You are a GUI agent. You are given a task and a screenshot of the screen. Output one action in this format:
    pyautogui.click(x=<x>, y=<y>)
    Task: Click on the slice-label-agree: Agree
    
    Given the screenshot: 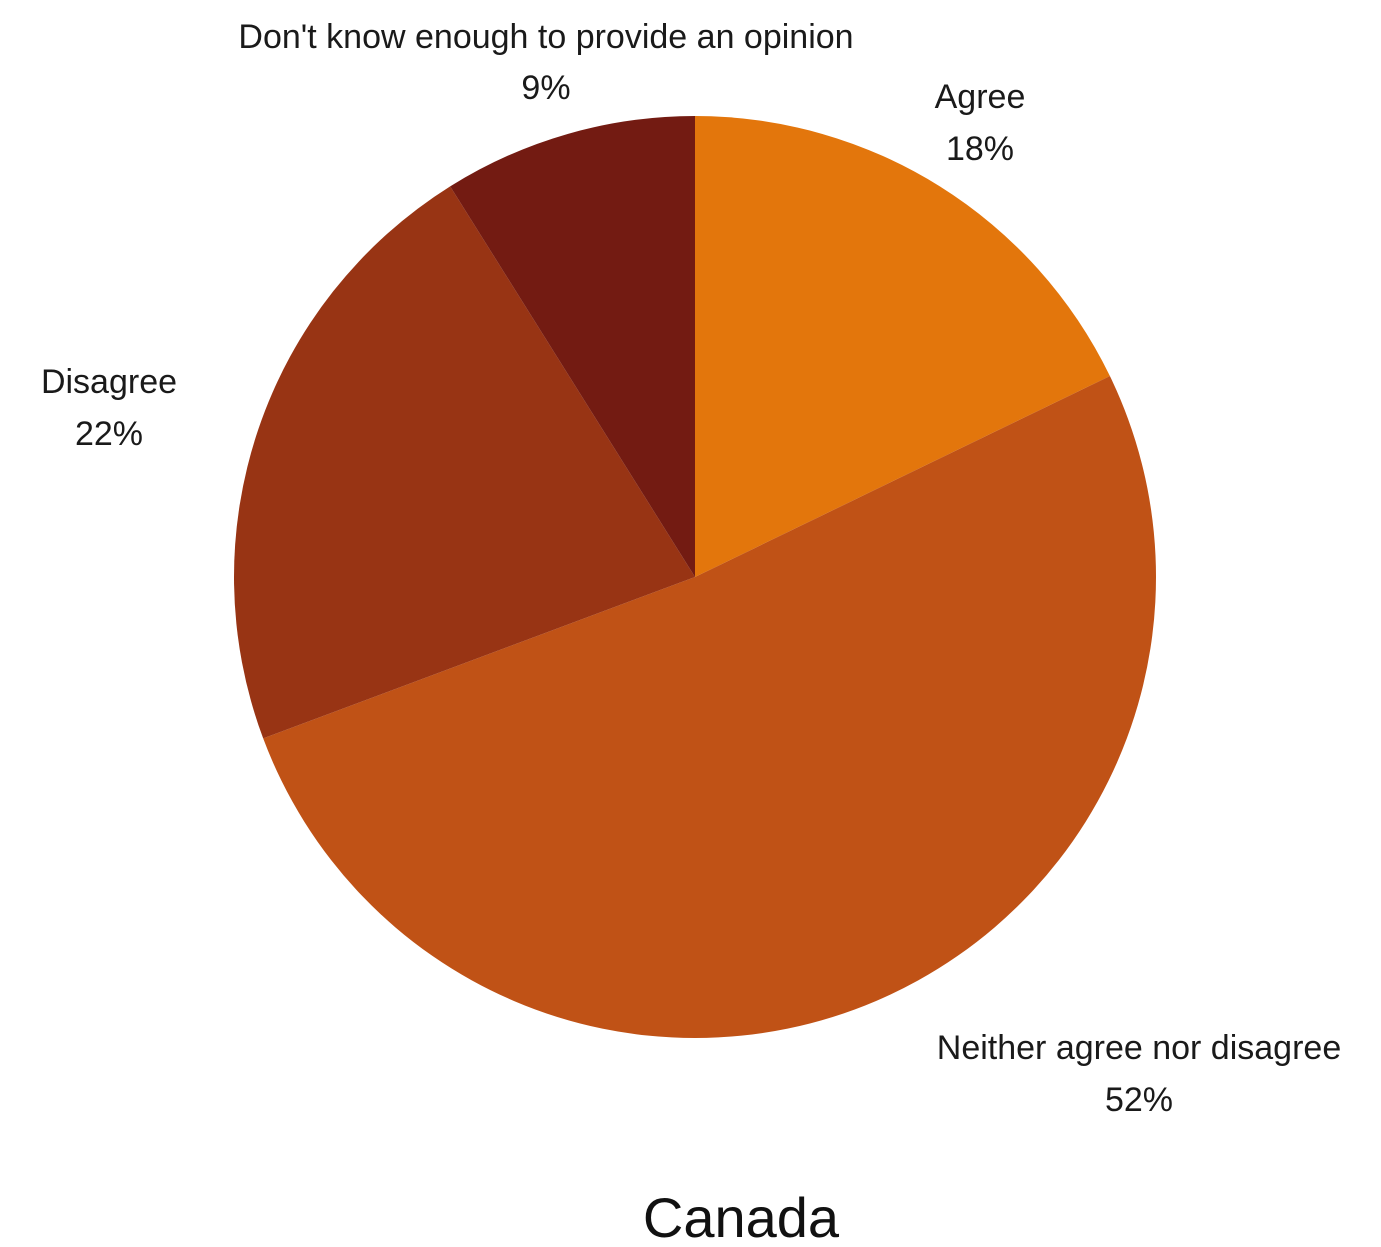 What is the action you would take?
    pyautogui.click(x=980, y=97)
    